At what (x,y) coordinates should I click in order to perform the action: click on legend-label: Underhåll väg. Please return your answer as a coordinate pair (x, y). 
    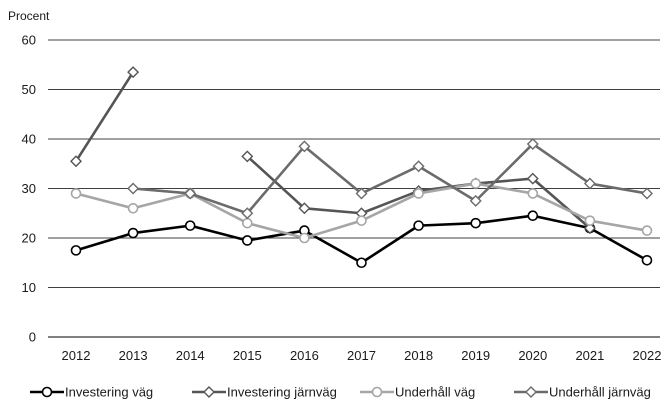
    Looking at the image, I should click on (435, 392).